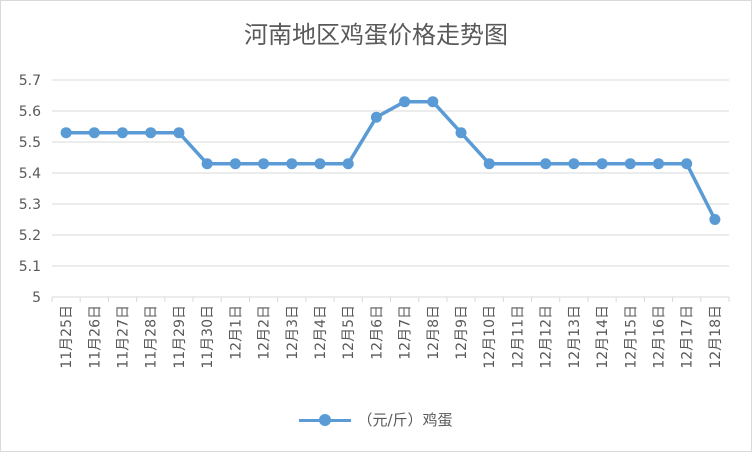  I want to click on x-tick-label: 12月8日, so click(434, 332).